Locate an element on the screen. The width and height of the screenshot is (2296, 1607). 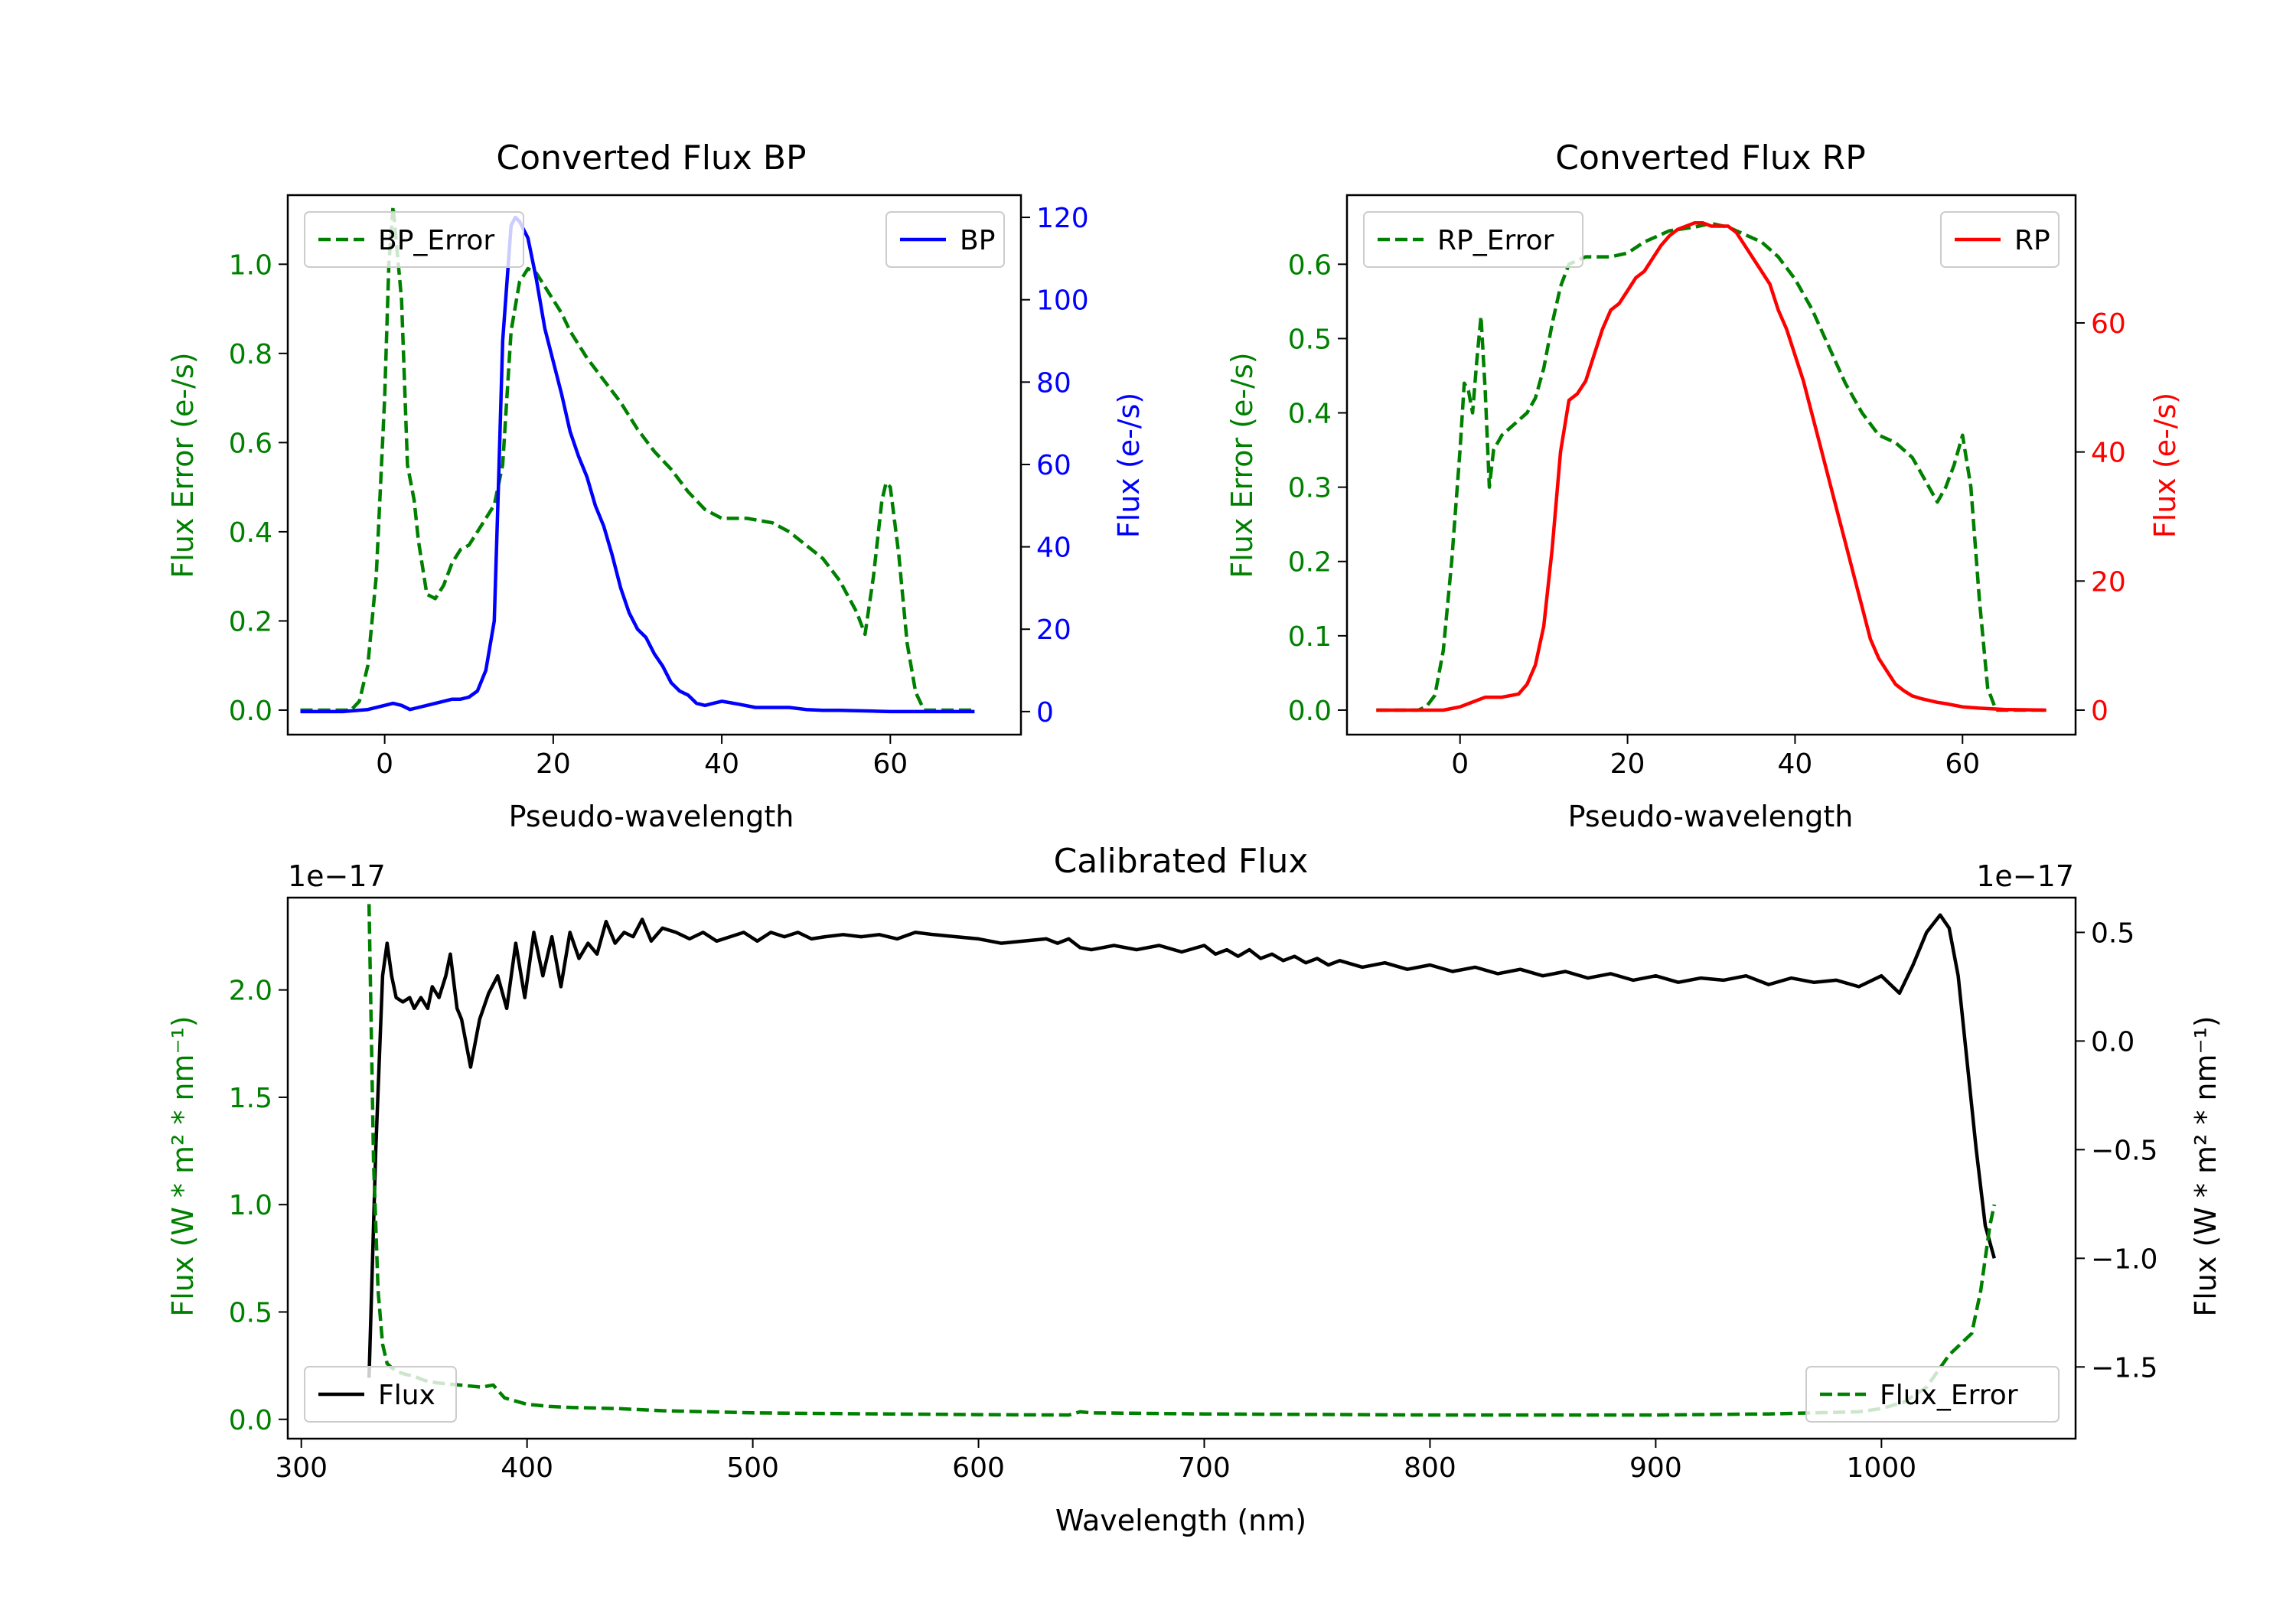
rp-chart-title: Converted Flux RP is located at coordinates (1710, 158).